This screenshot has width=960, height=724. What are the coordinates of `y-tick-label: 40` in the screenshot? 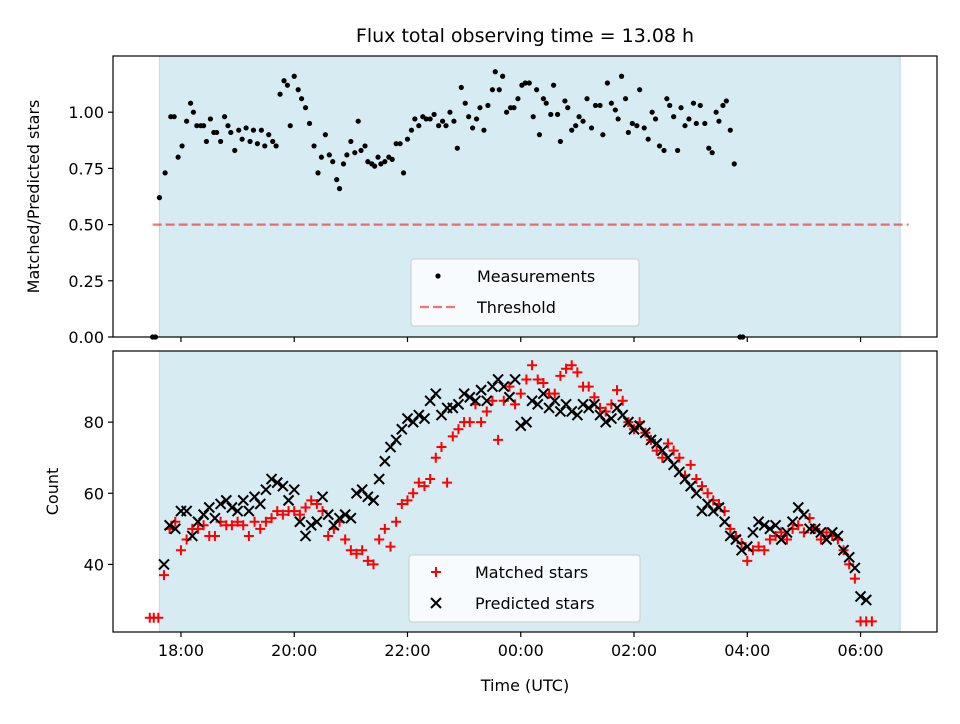 It's located at (94, 564).